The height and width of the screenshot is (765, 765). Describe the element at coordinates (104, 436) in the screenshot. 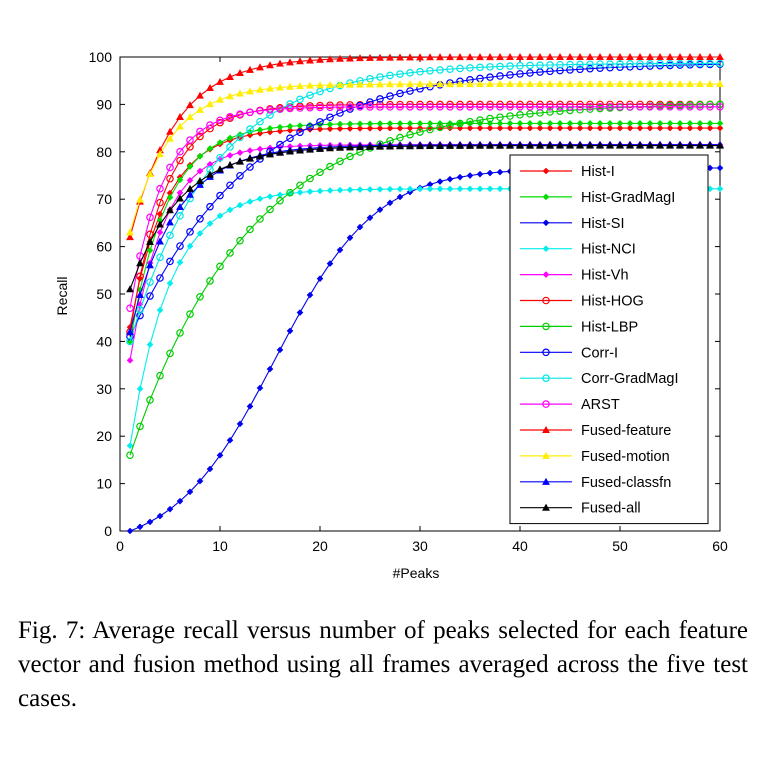

I see `y-tick-label: 20` at that location.